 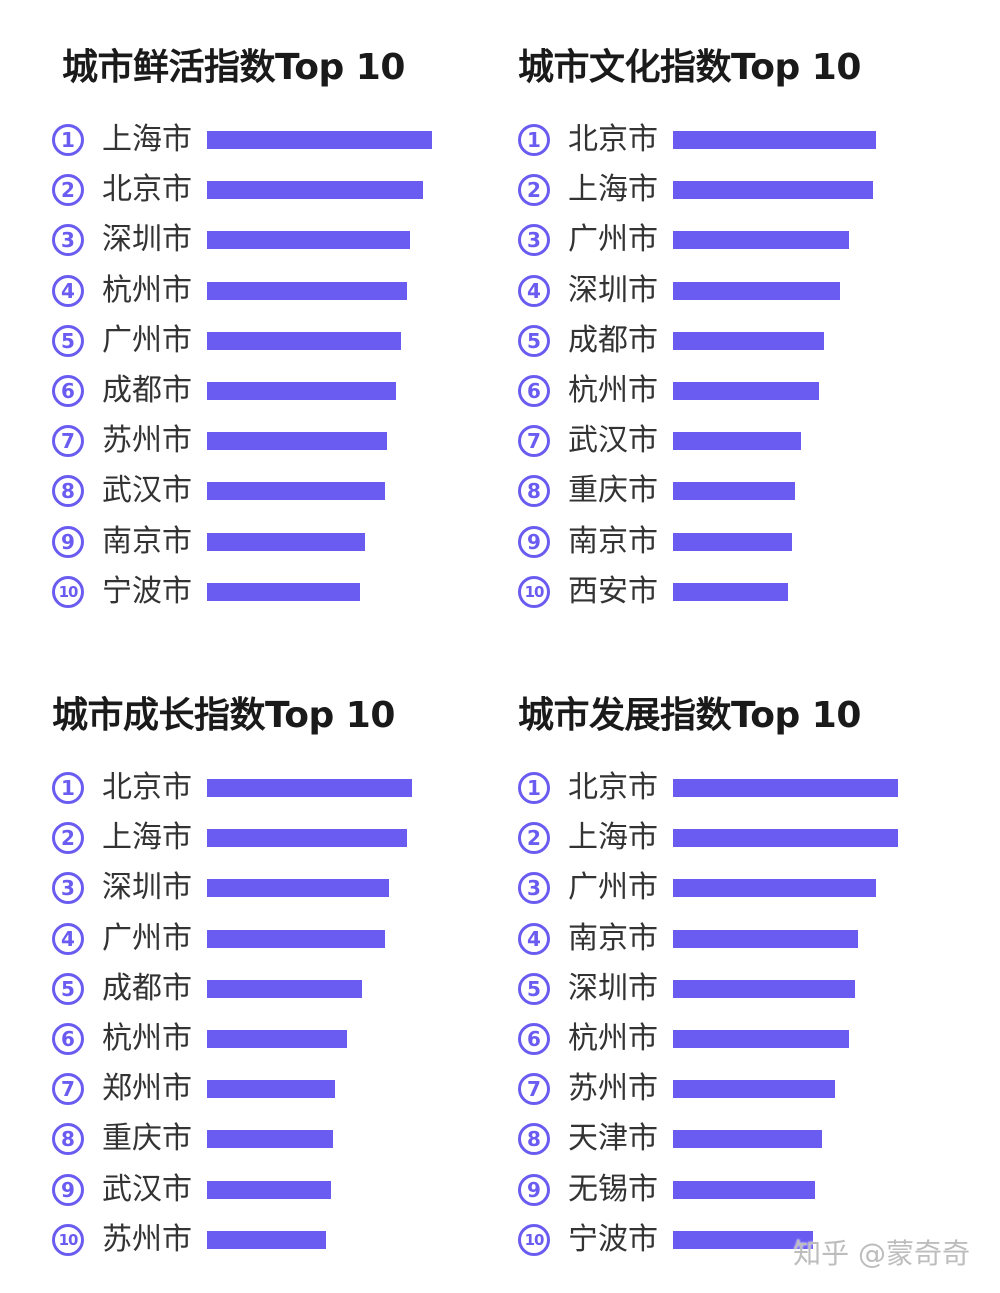 I want to click on bar-row: 6 成都市, so click(x=287, y=393).